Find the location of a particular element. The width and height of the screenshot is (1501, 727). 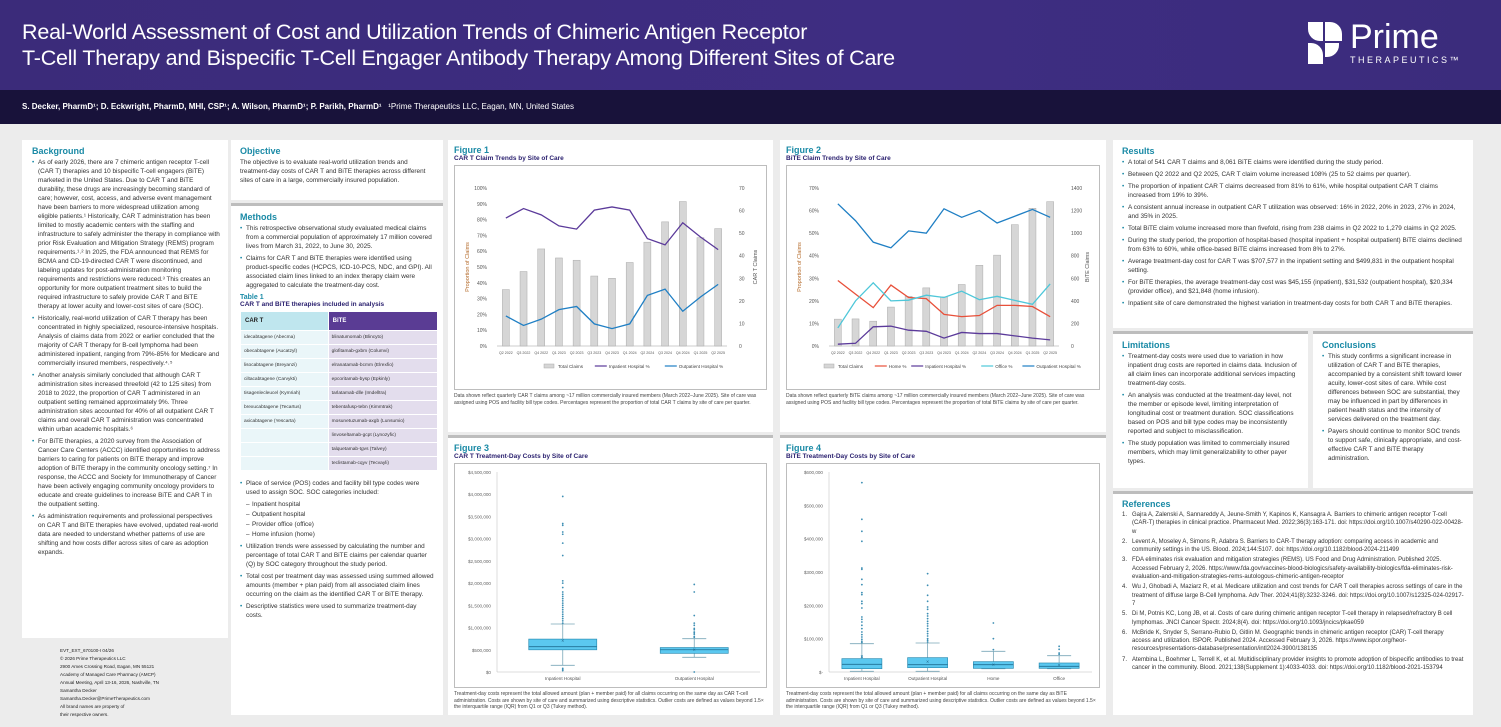

y-tick-label: $300,000 is located at coordinates (814, 572).